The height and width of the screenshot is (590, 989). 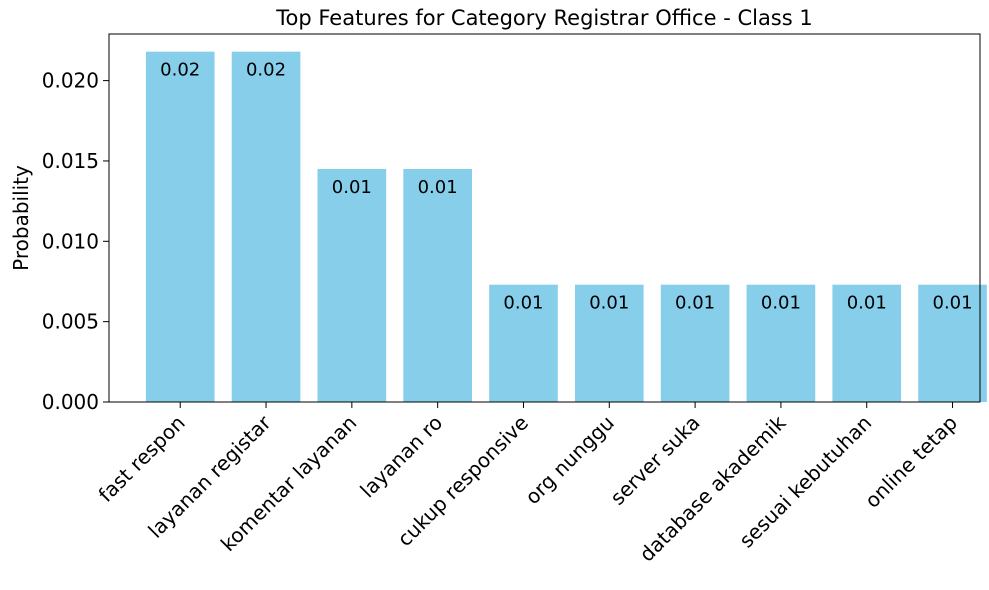 What do you see at coordinates (70, 402) in the screenshot?
I see `y-tick-label-0: 0.000` at bounding box center [70, 402].